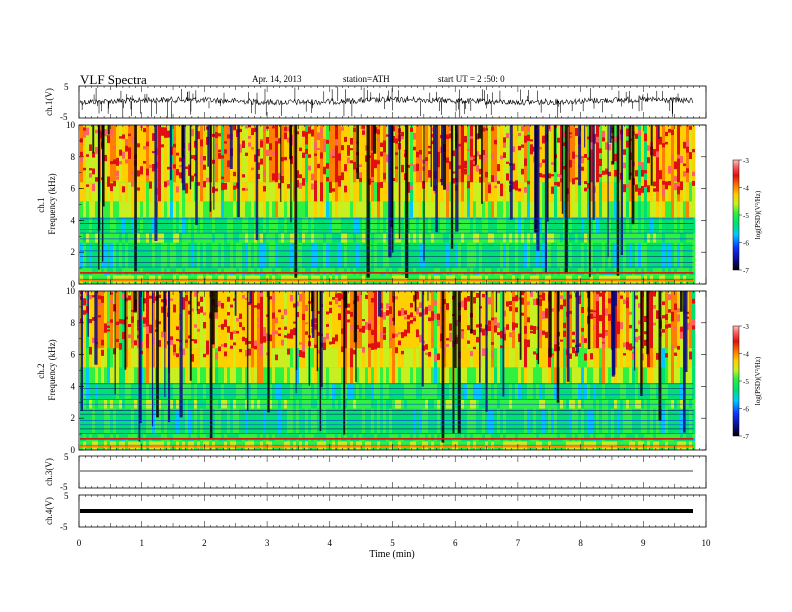  What do you see at coordinates (330, 543) in the screenshot?
I see `x-tick-label: 4` at bounding box center [330, 543].